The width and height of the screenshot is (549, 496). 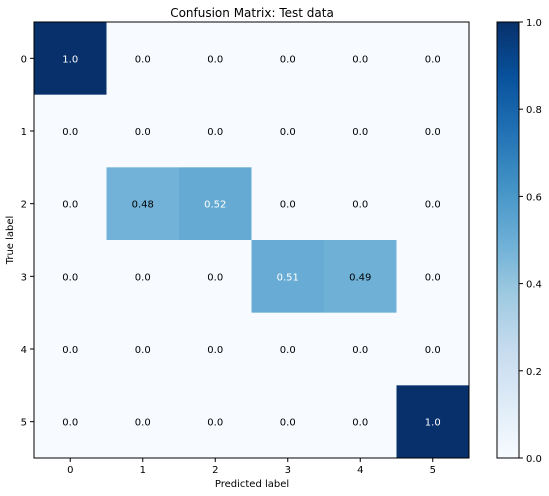 I want to click on colorbar-tick-label: 0.8, so click(x=534, y=110).